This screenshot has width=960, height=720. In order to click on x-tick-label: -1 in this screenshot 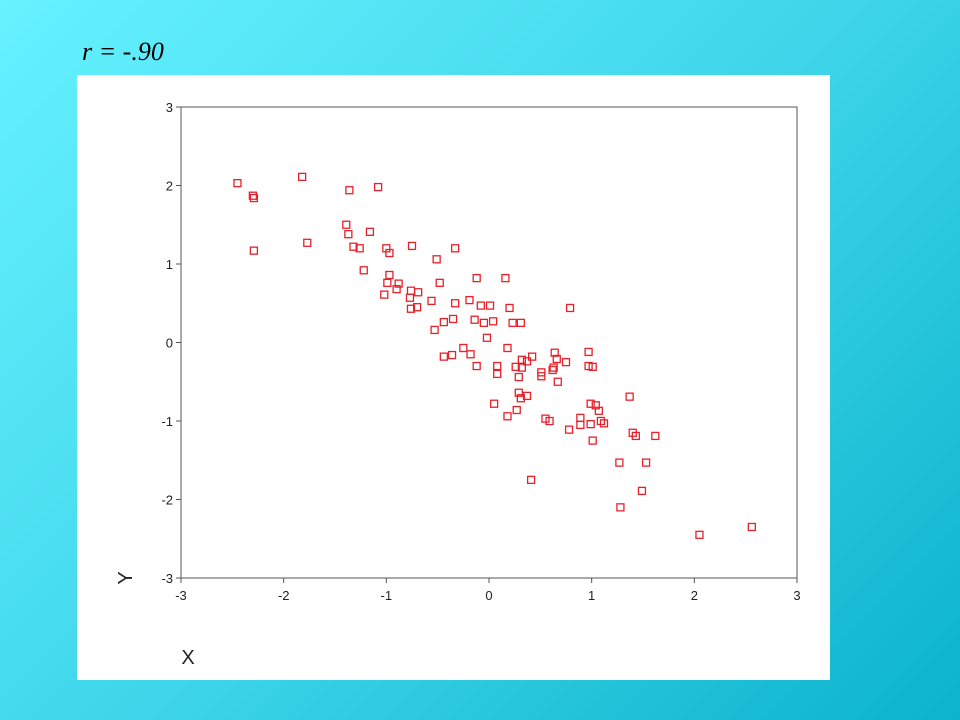, I will do `click(387, 595)`.